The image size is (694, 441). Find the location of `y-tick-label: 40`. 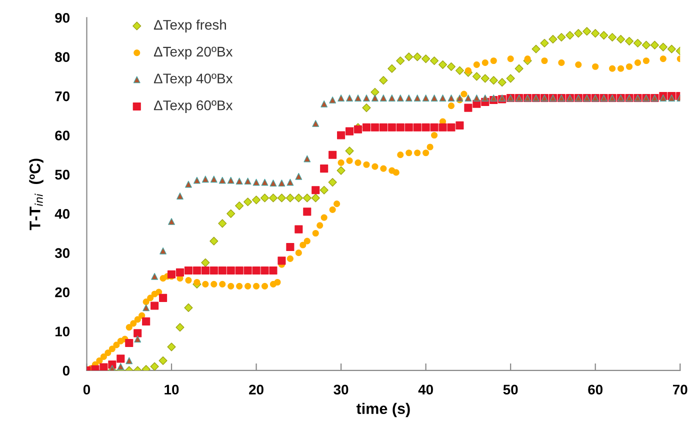

y-tick-label: 40 is located at coordinates (62, 213).